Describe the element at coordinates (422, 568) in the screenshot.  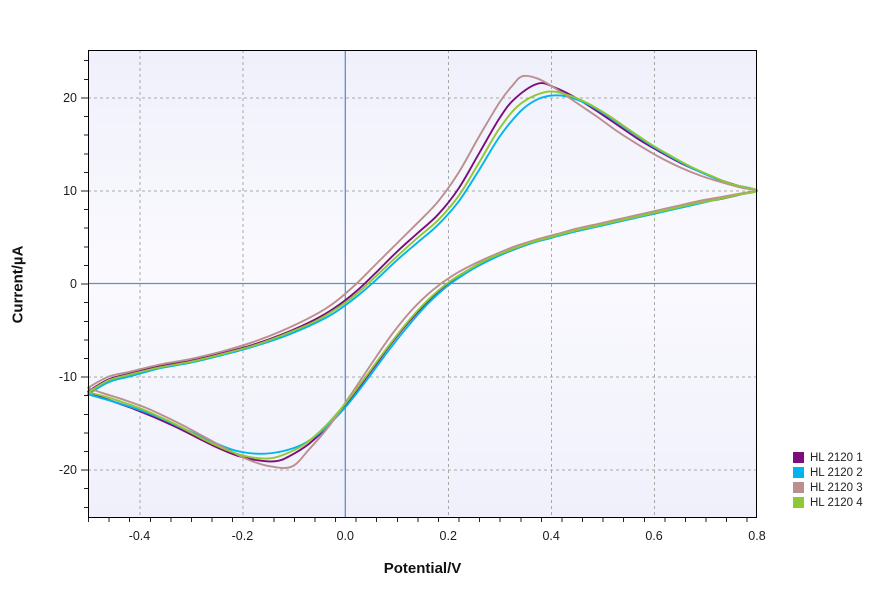
I see `x-axis-title: Potential/V` at that location.